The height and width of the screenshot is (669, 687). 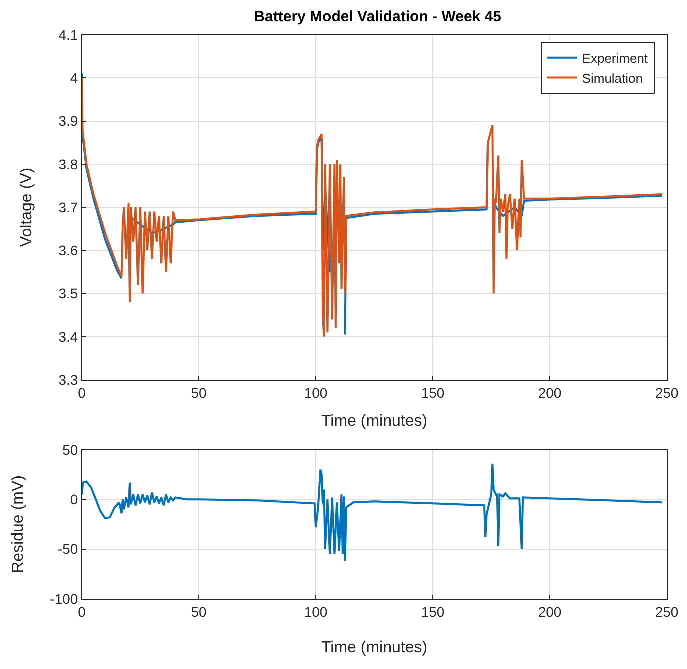 What do you see at coordinates (74, 78) in the screenshot?
I see `y-tick-label: 4` at bounding box center [74, 78].